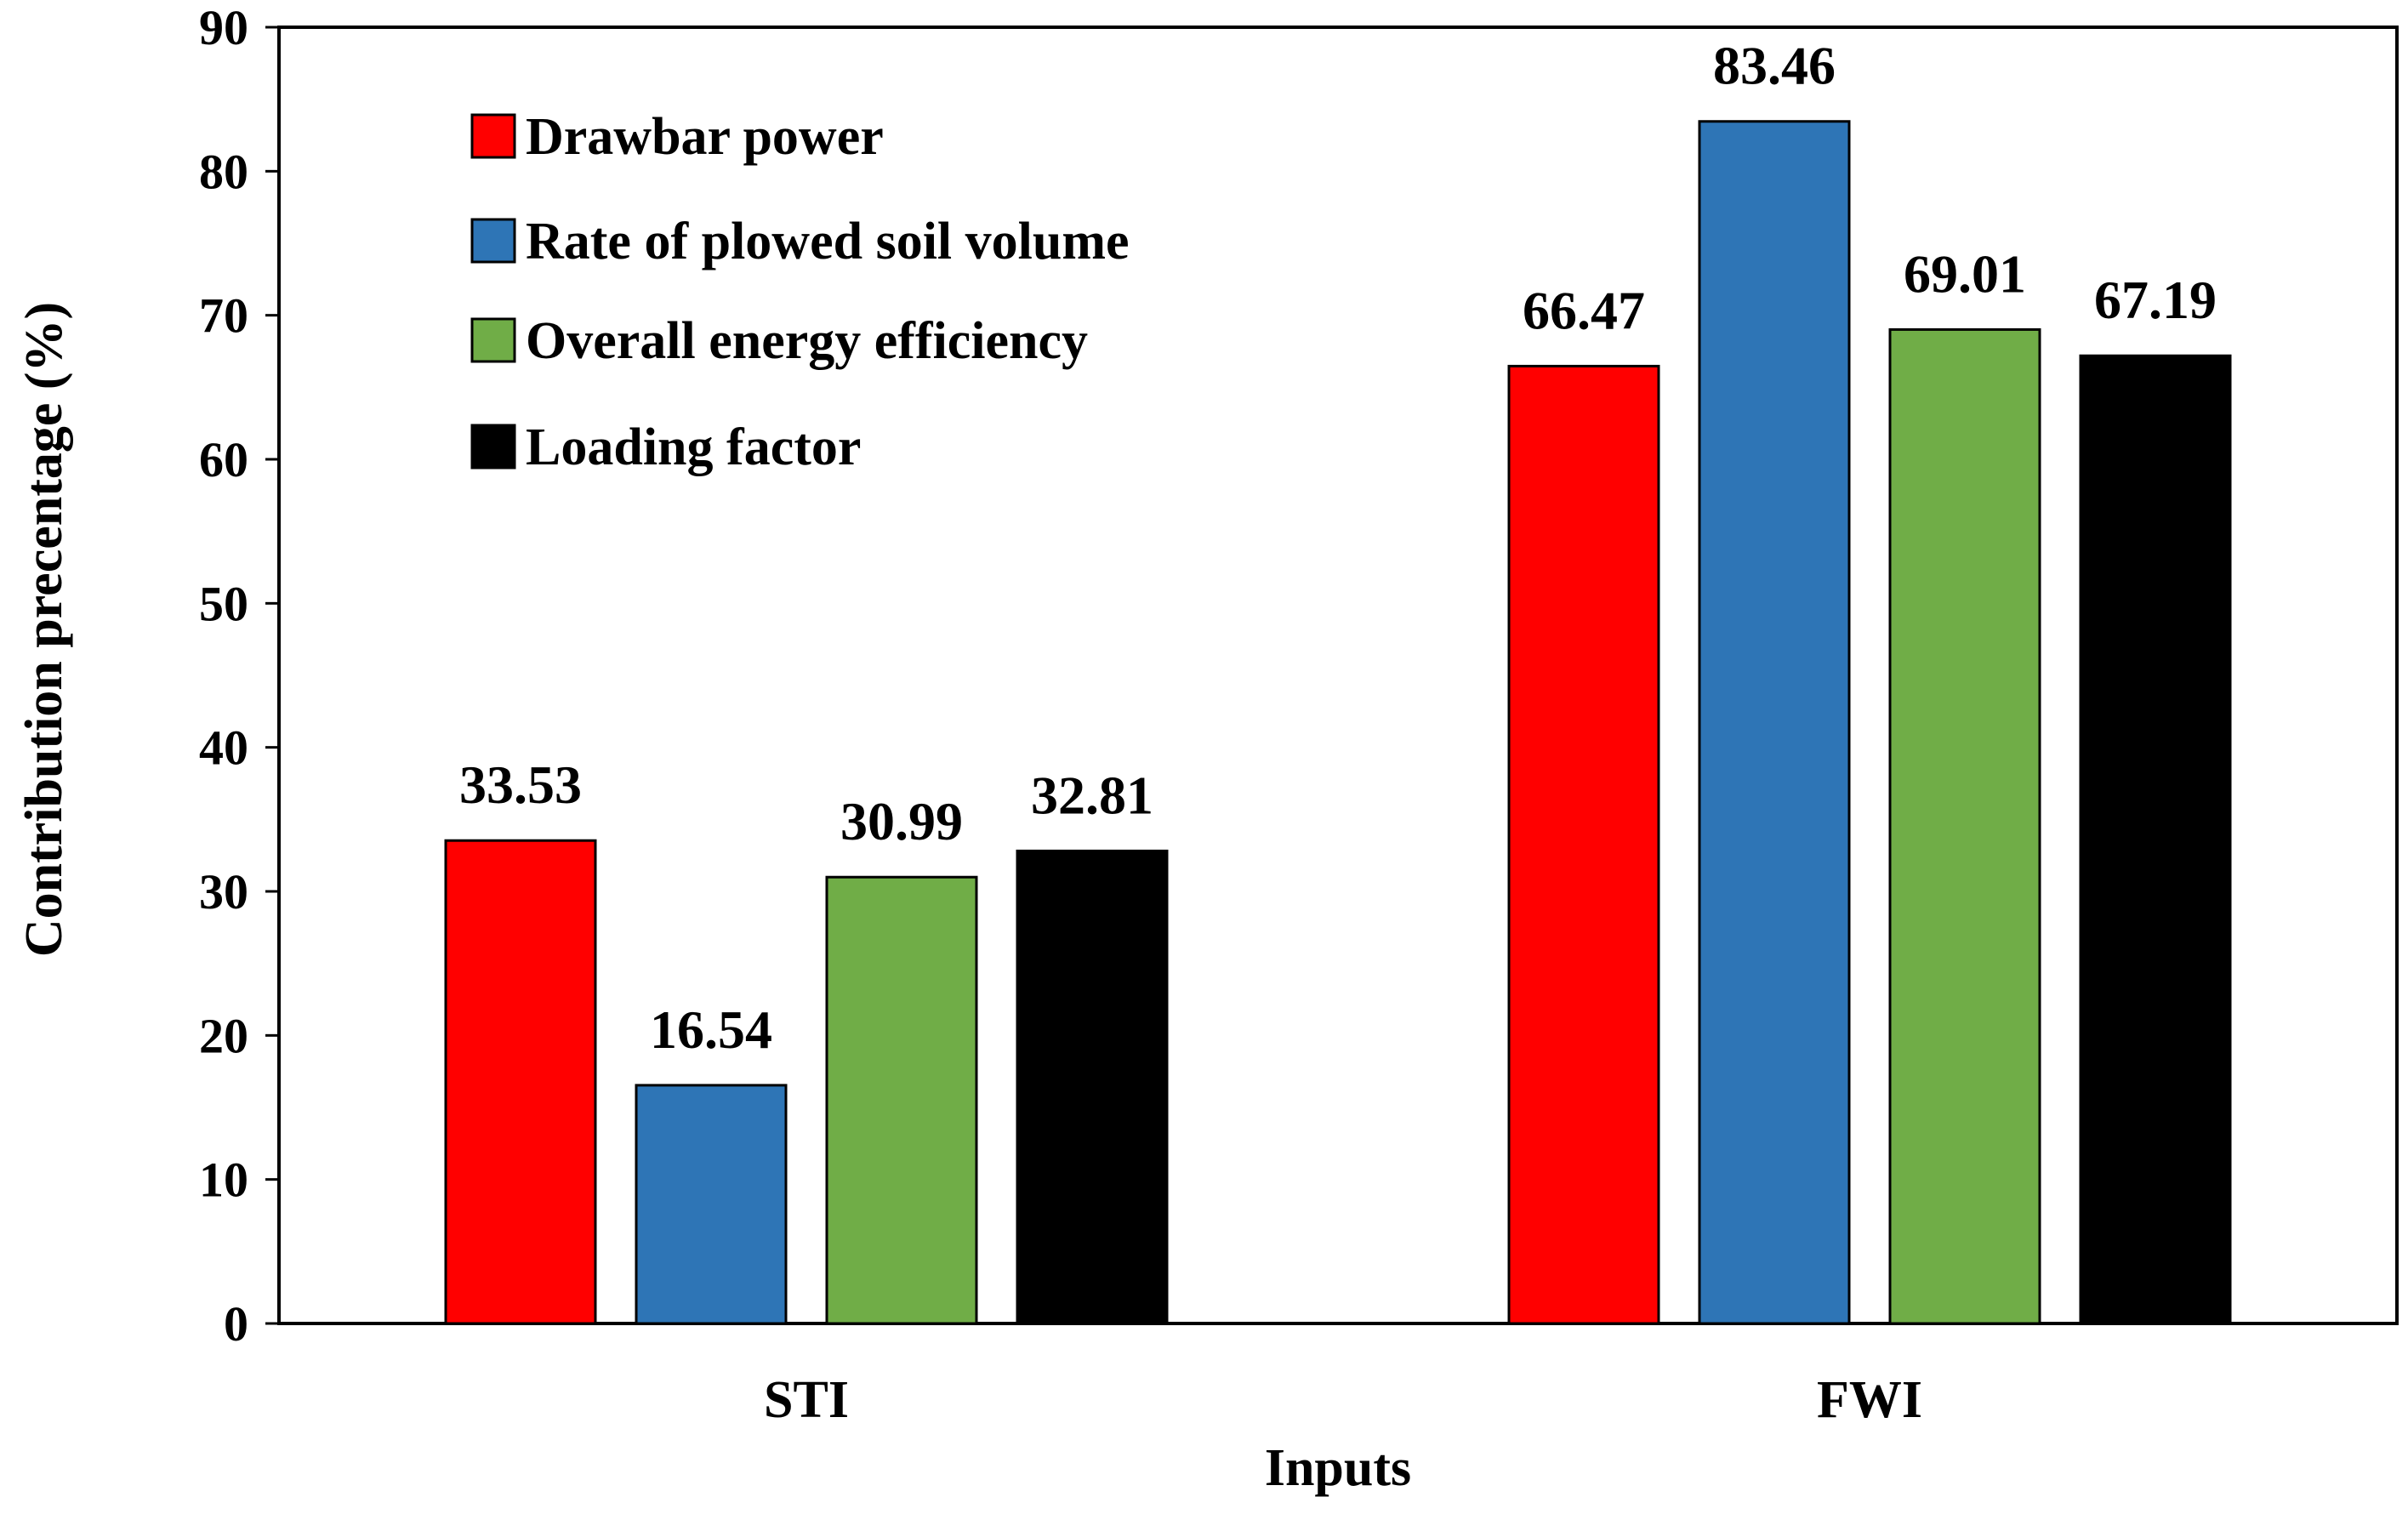 The height and width of the screenshot is (1514, 2408). What do you see at coordinates (224, 316) in the screenshot?
I see `y-tick-label: 70` at bounding box center [224, 316].